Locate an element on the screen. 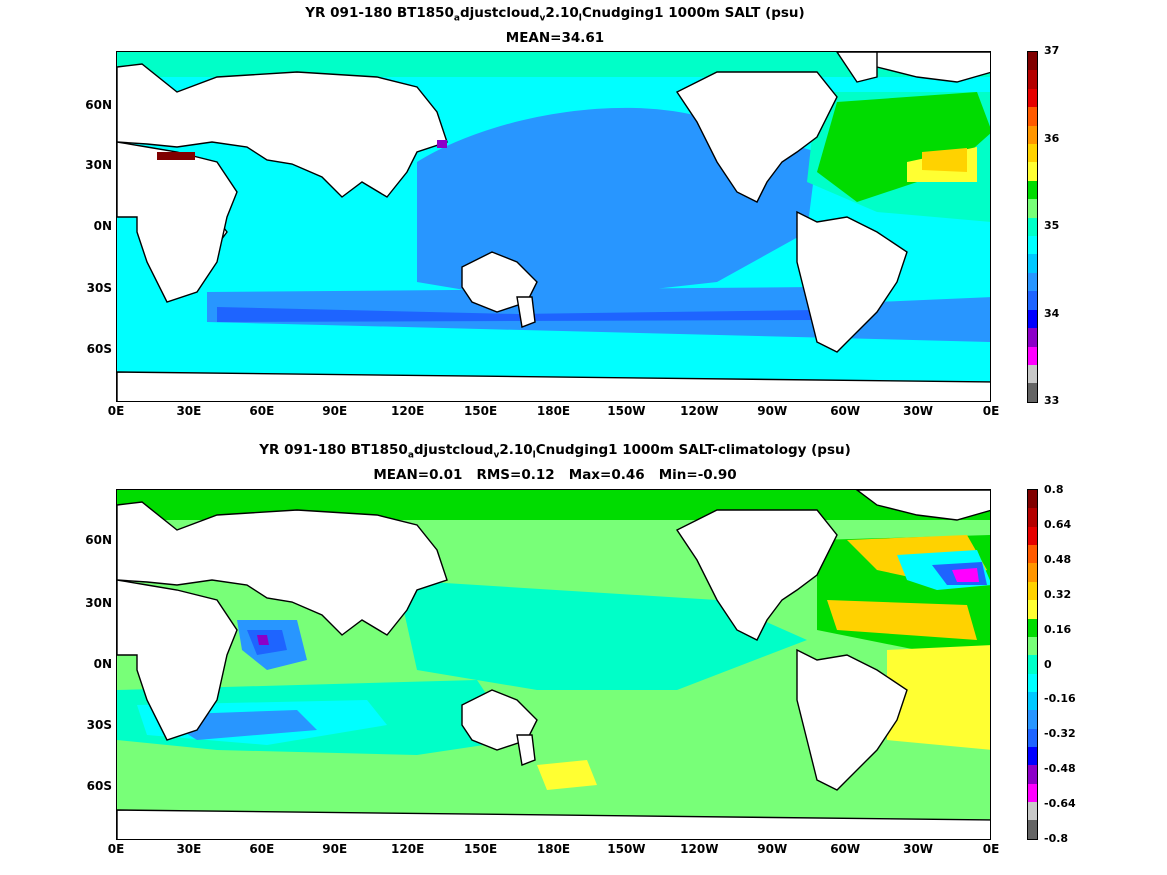 The image size is (1167, 875). colorbar-label: 36 is located at coordinates (1052, 138).